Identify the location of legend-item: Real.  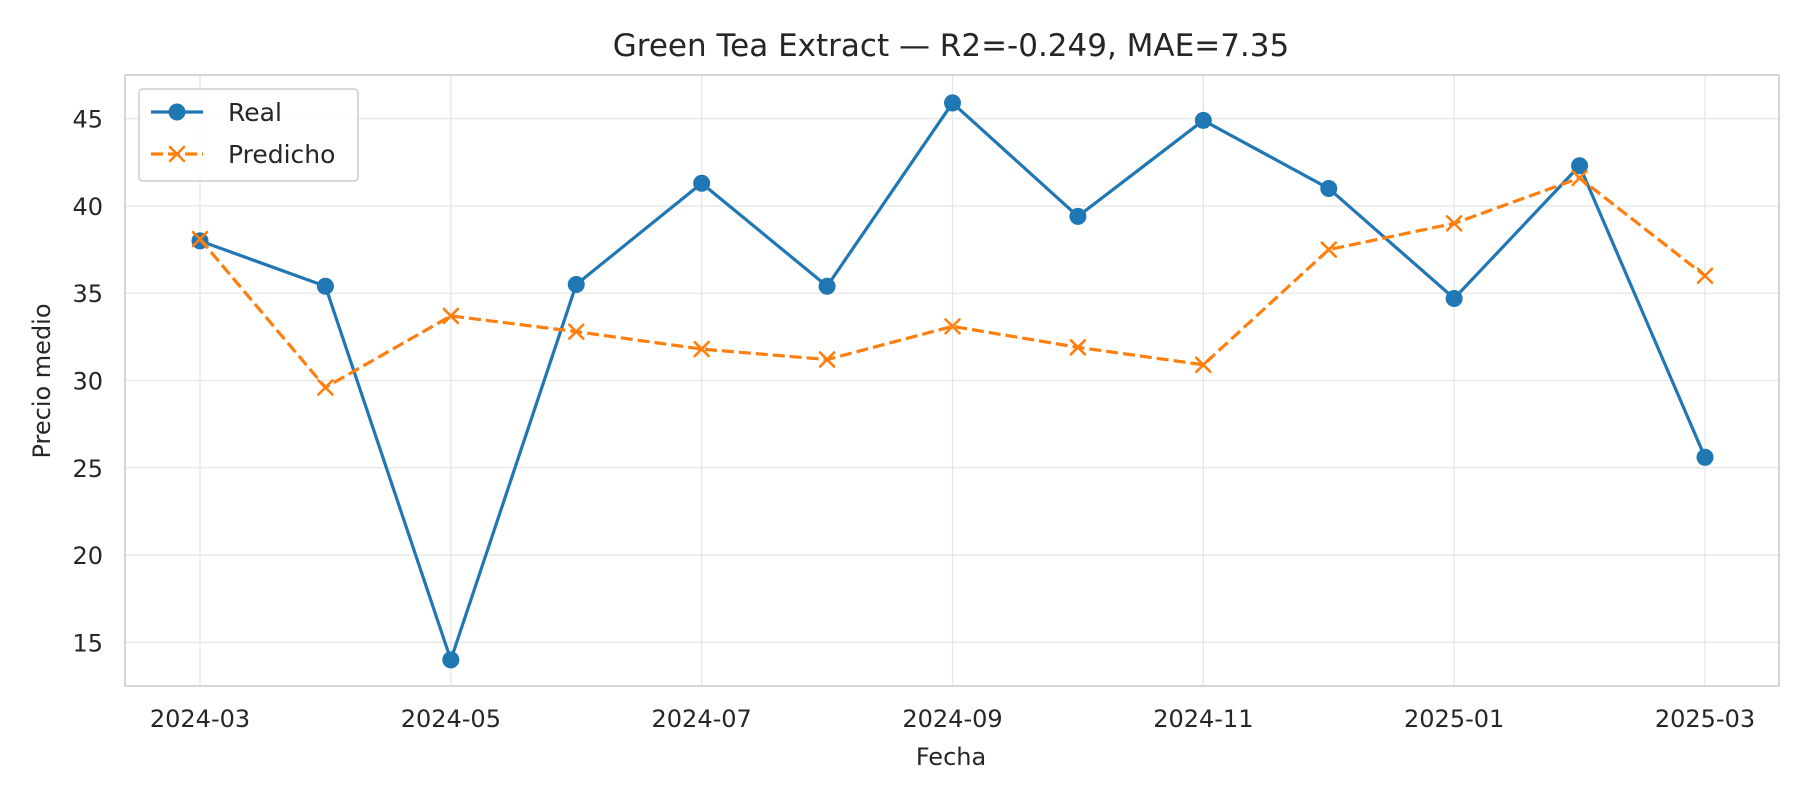
(216, 112).